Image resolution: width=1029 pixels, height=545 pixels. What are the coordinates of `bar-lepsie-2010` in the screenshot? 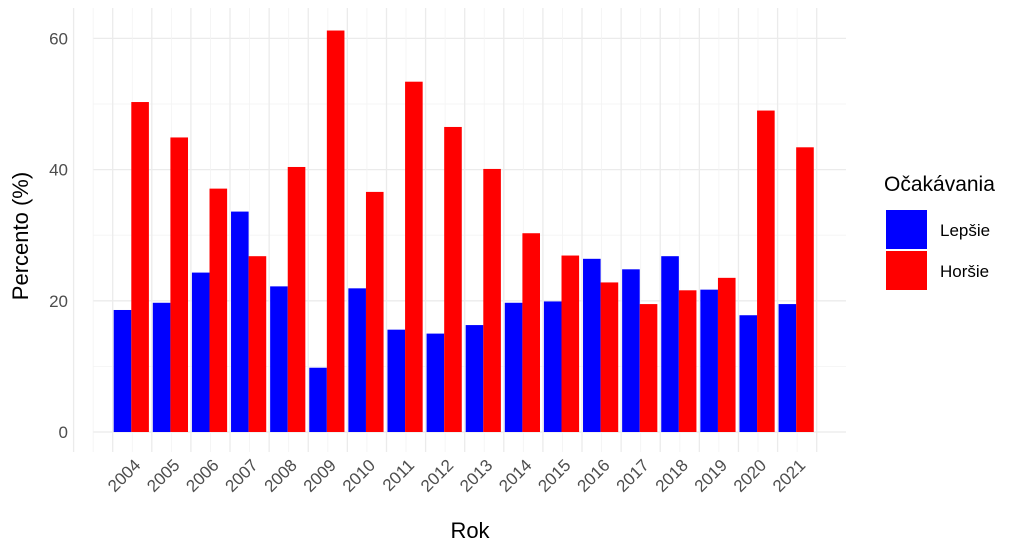 It's located at (357, 360).